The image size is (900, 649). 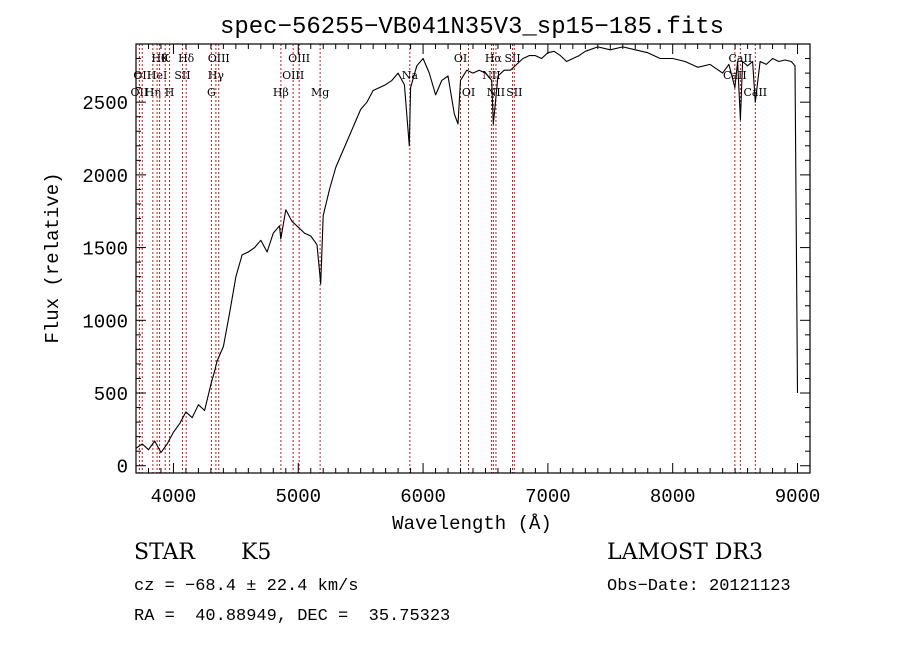 What do you see at coordinates (673, 497) in the screenshot?
I see `x-tick-label: 8000` at bounding box center [673, 497].